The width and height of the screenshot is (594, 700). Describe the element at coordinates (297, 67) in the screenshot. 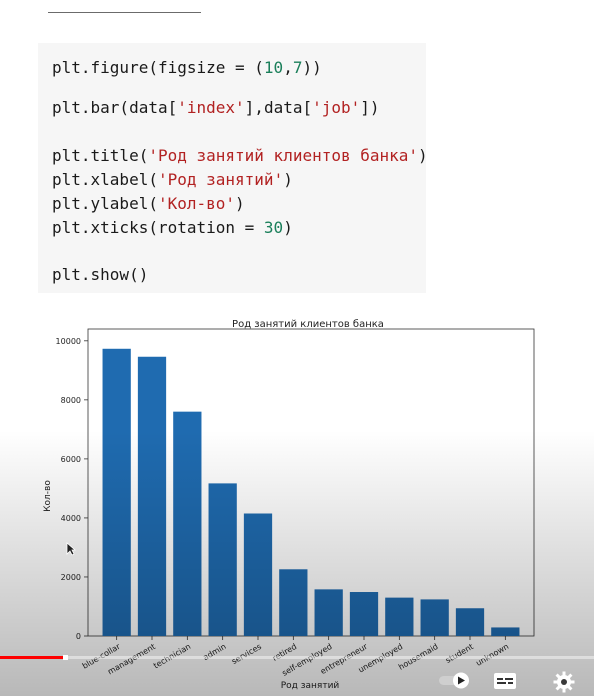

I see `code-token: 7` at that location.